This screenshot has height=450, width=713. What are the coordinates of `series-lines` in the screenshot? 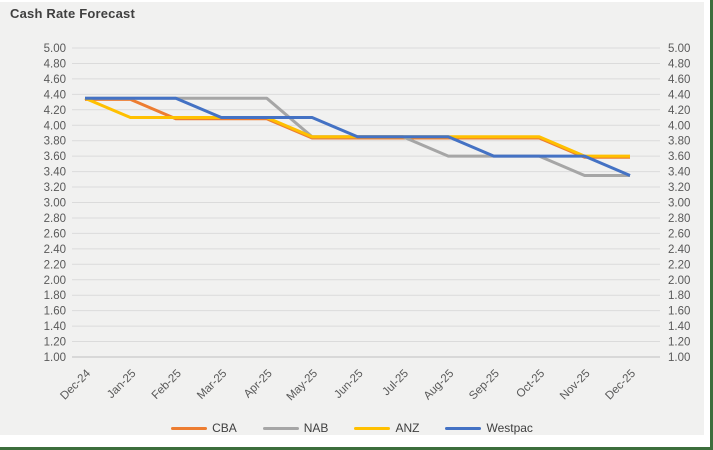 It's located at (357, 136).